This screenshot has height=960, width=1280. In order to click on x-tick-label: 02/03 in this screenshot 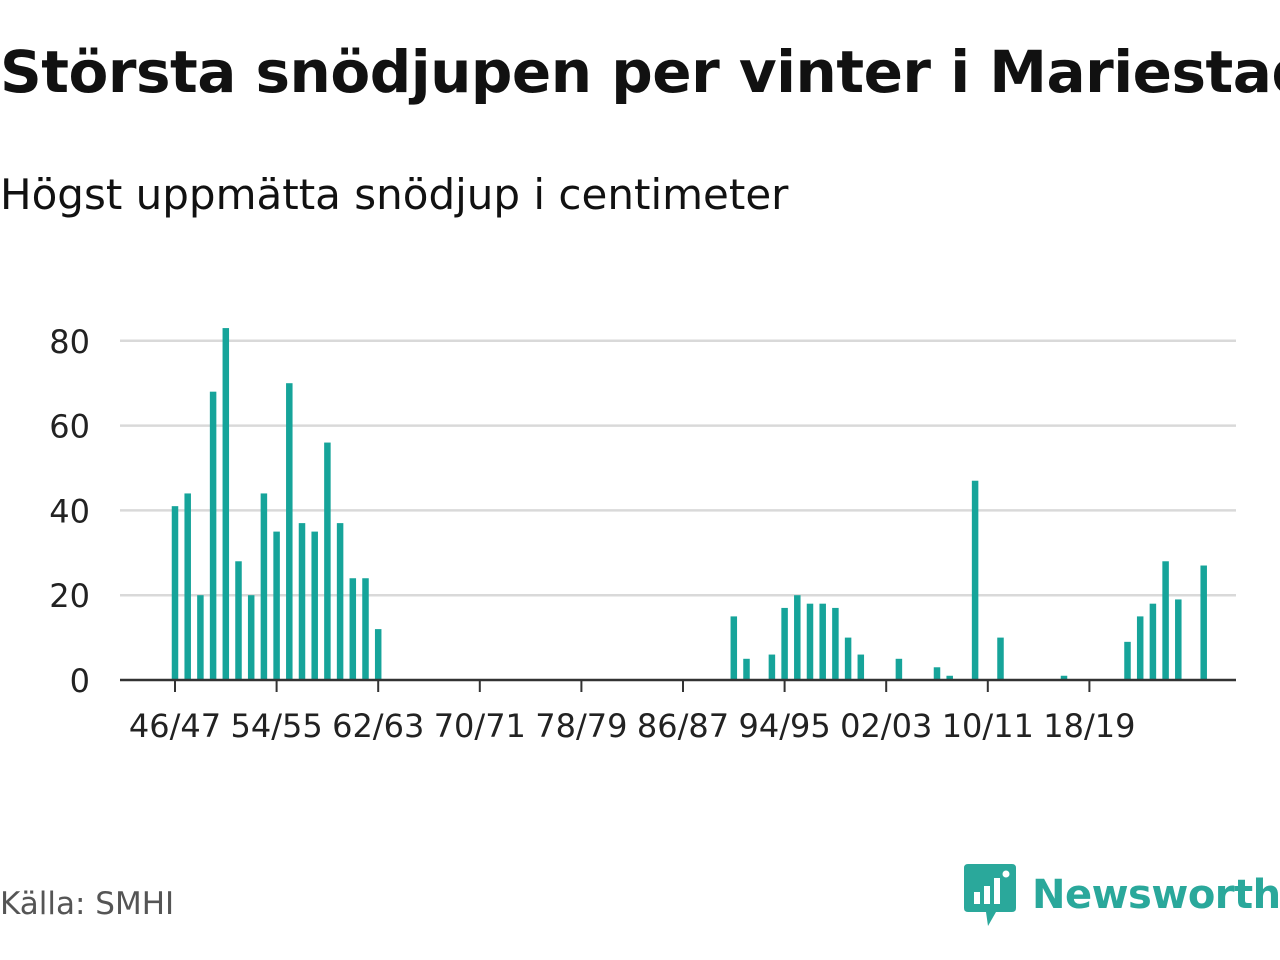, I will do `click(886, 726)`.